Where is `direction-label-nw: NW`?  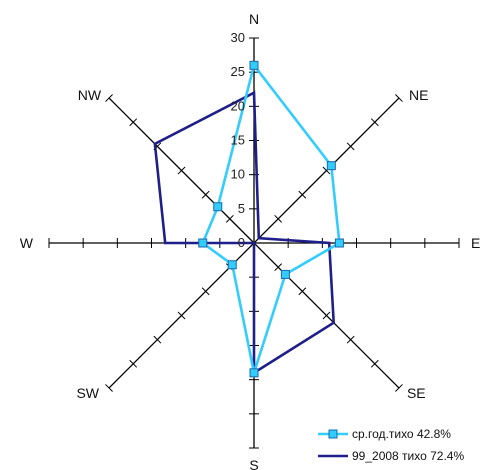 direction-label-nw: NW is located at coordinates (90, 95).